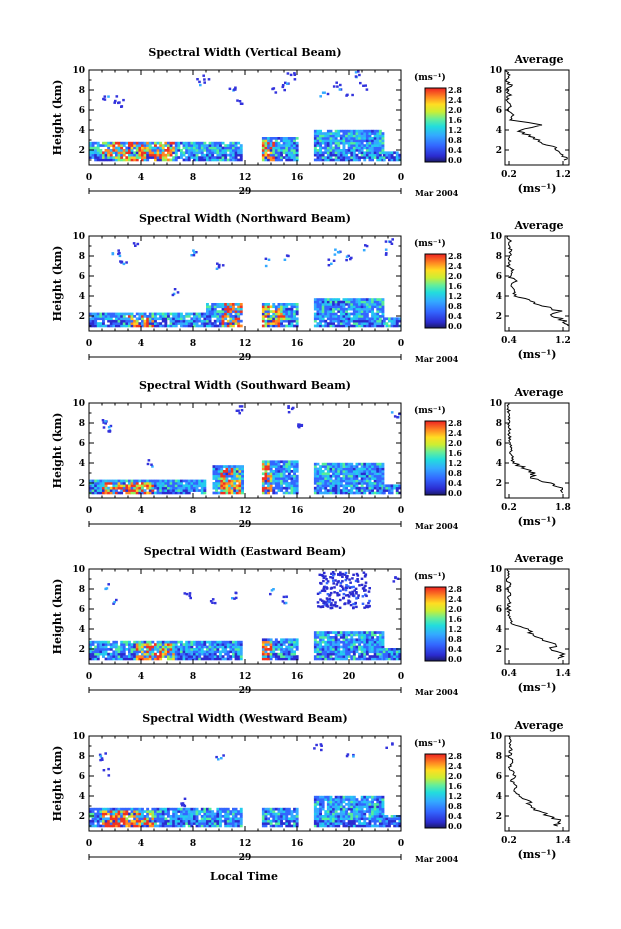 The height and width of the screenshot is (929, 621). What do you see at coordinates (537, 616) in the screenshot?
I see `average-frame` at bounding box center [537, 616].